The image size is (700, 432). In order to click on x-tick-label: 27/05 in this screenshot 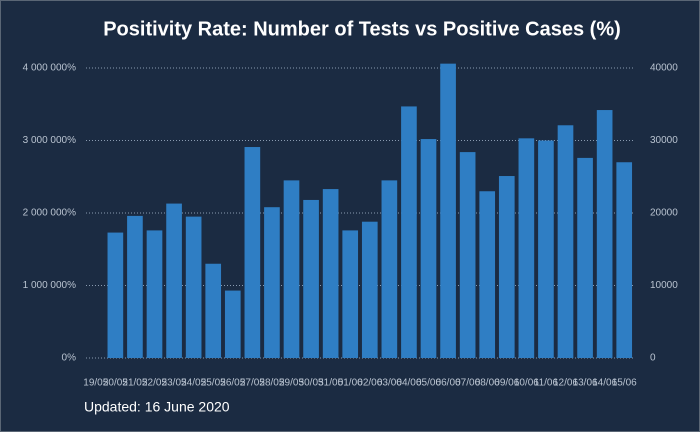, I will do `click(252, 383)`.